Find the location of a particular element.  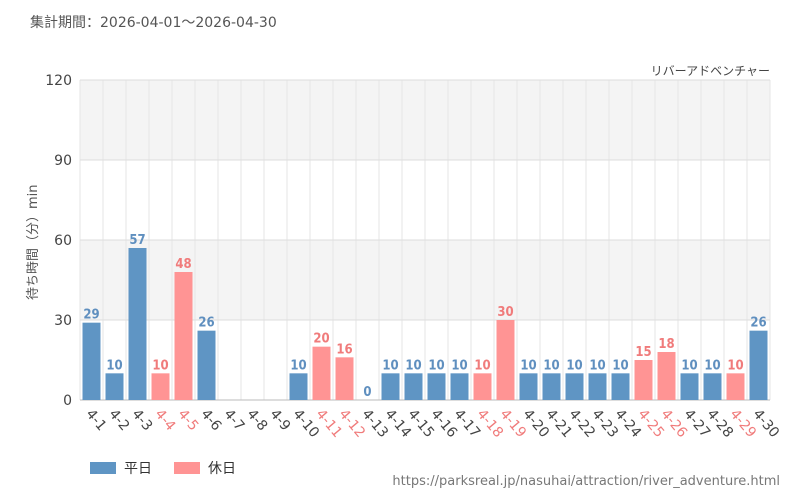

legend-label-holiday: 休日 is located at coordinates (222, 469).